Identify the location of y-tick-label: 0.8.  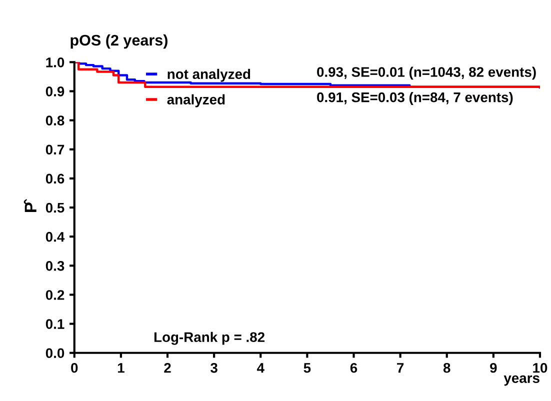
(55, 121).